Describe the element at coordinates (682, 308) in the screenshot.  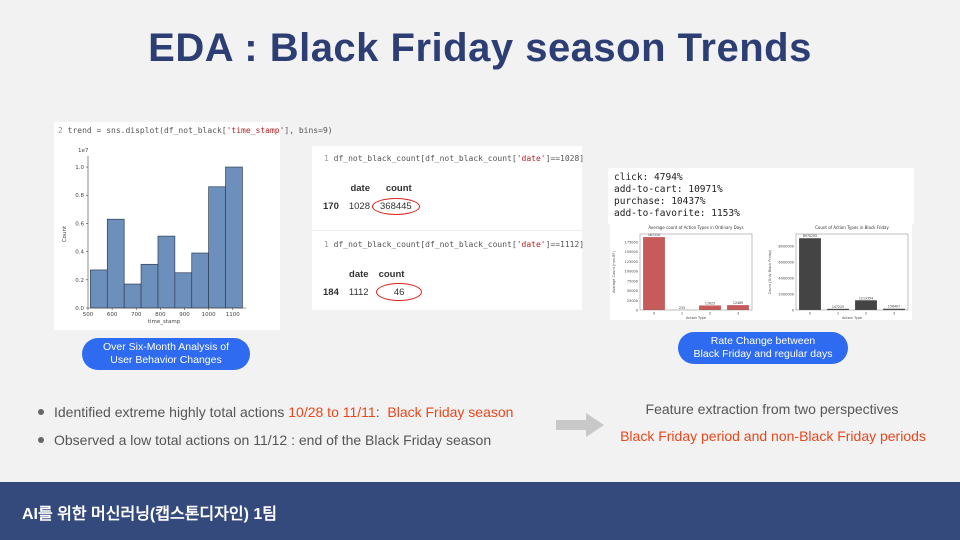
I see `bar-data-label: 233` at that location.